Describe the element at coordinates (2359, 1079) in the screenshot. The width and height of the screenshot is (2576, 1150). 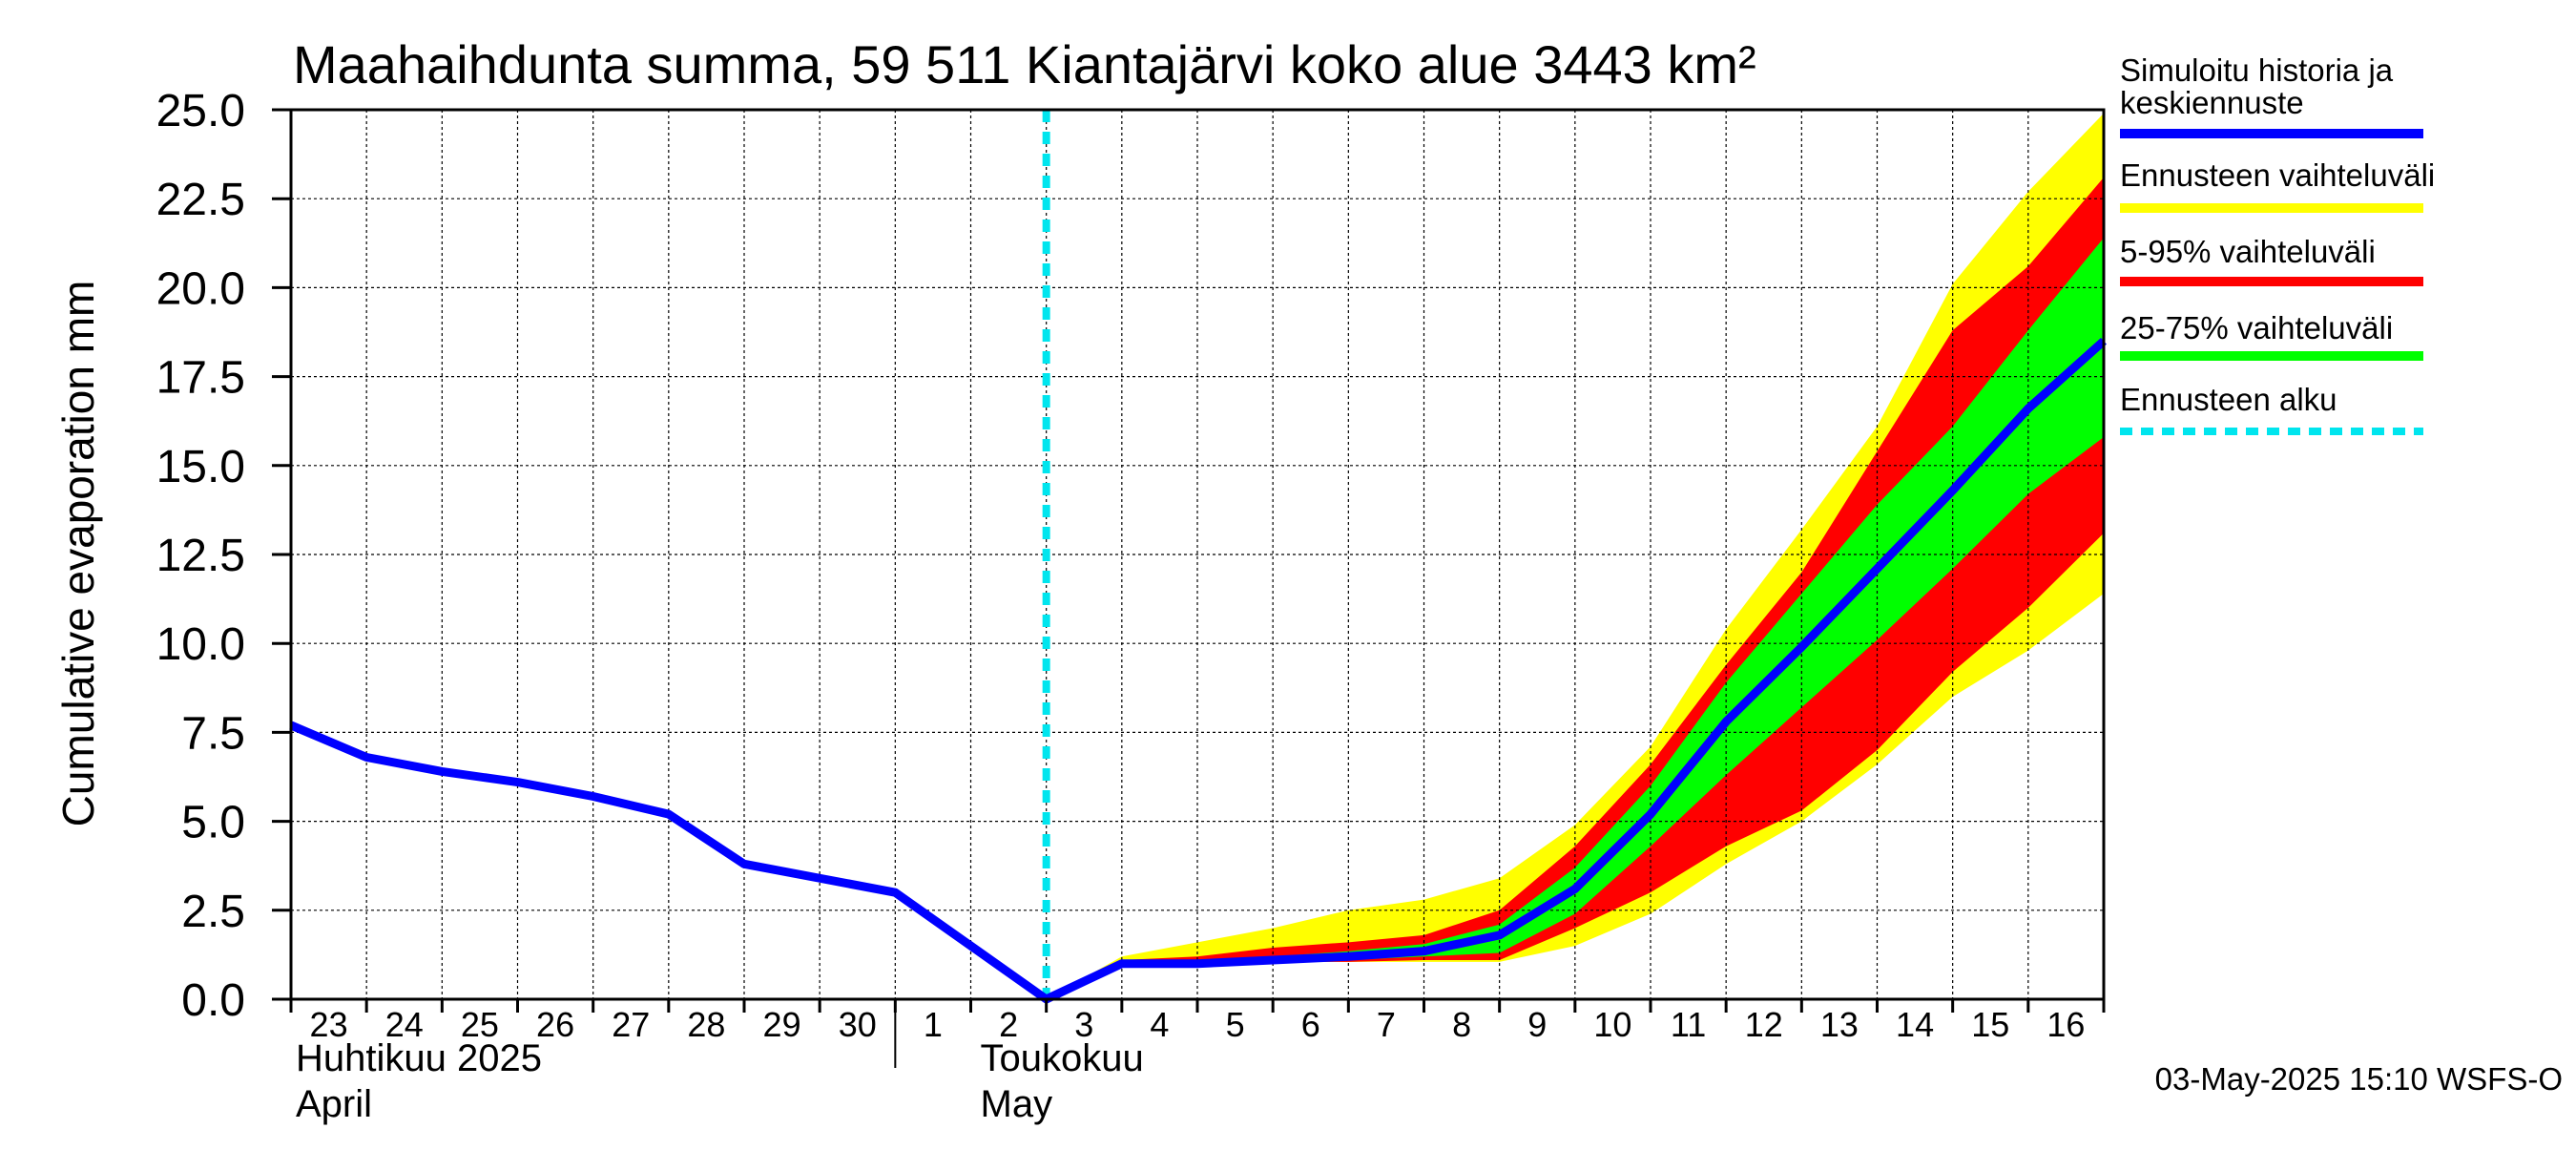
I see `footer-timestamp: 03-May-2025 15:10 WSFS-O` at that location.